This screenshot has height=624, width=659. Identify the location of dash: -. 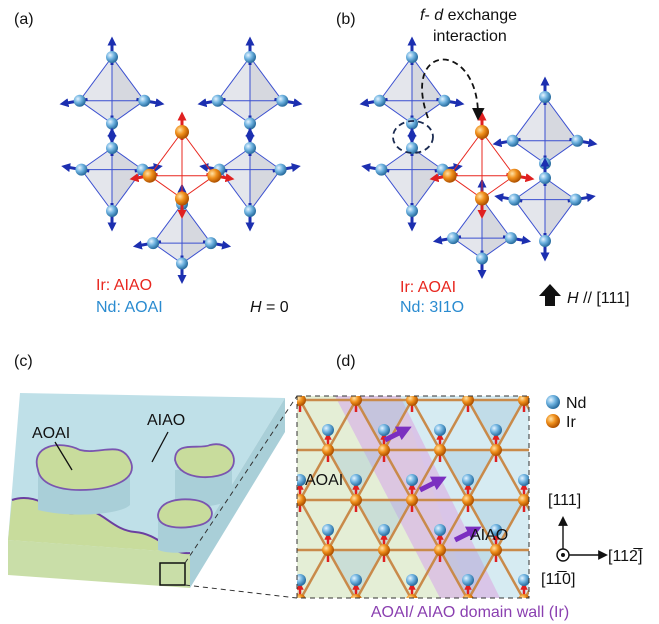
(426, 15).